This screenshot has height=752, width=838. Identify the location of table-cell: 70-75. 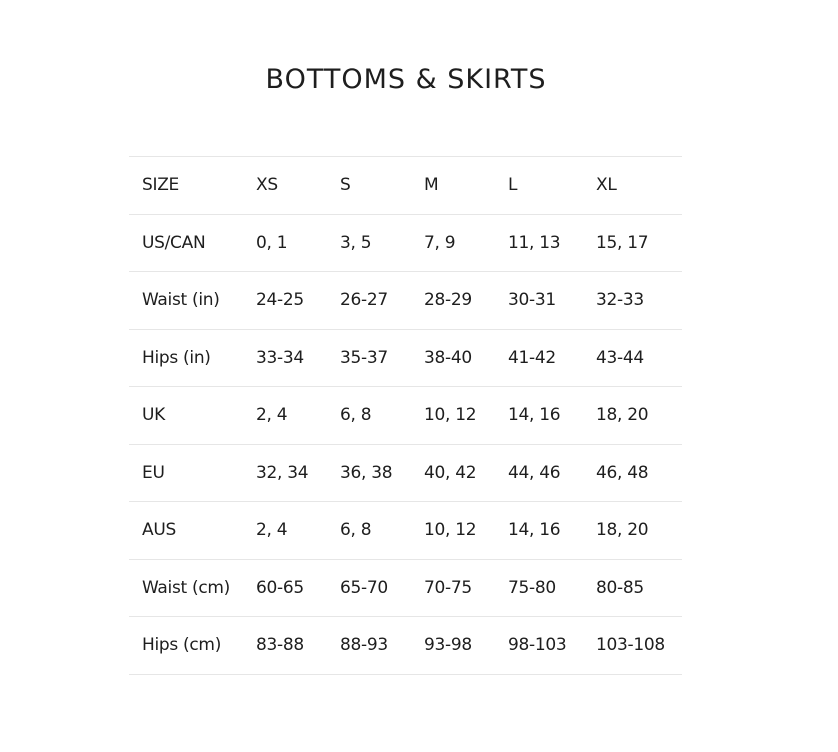
(453, 587).